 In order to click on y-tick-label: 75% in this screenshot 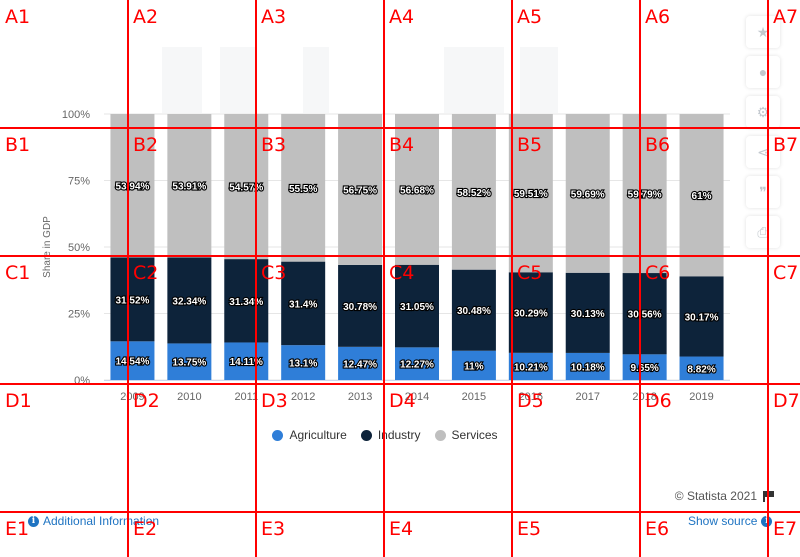, I will do `click(79, 182)`.